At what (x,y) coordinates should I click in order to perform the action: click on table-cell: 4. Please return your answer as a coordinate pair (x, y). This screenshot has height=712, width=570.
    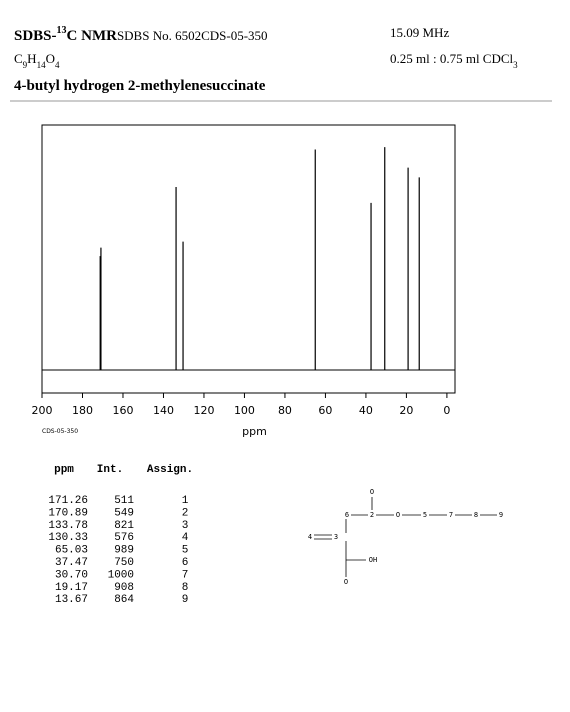
    Looking at the image, I should click on (185, 538).